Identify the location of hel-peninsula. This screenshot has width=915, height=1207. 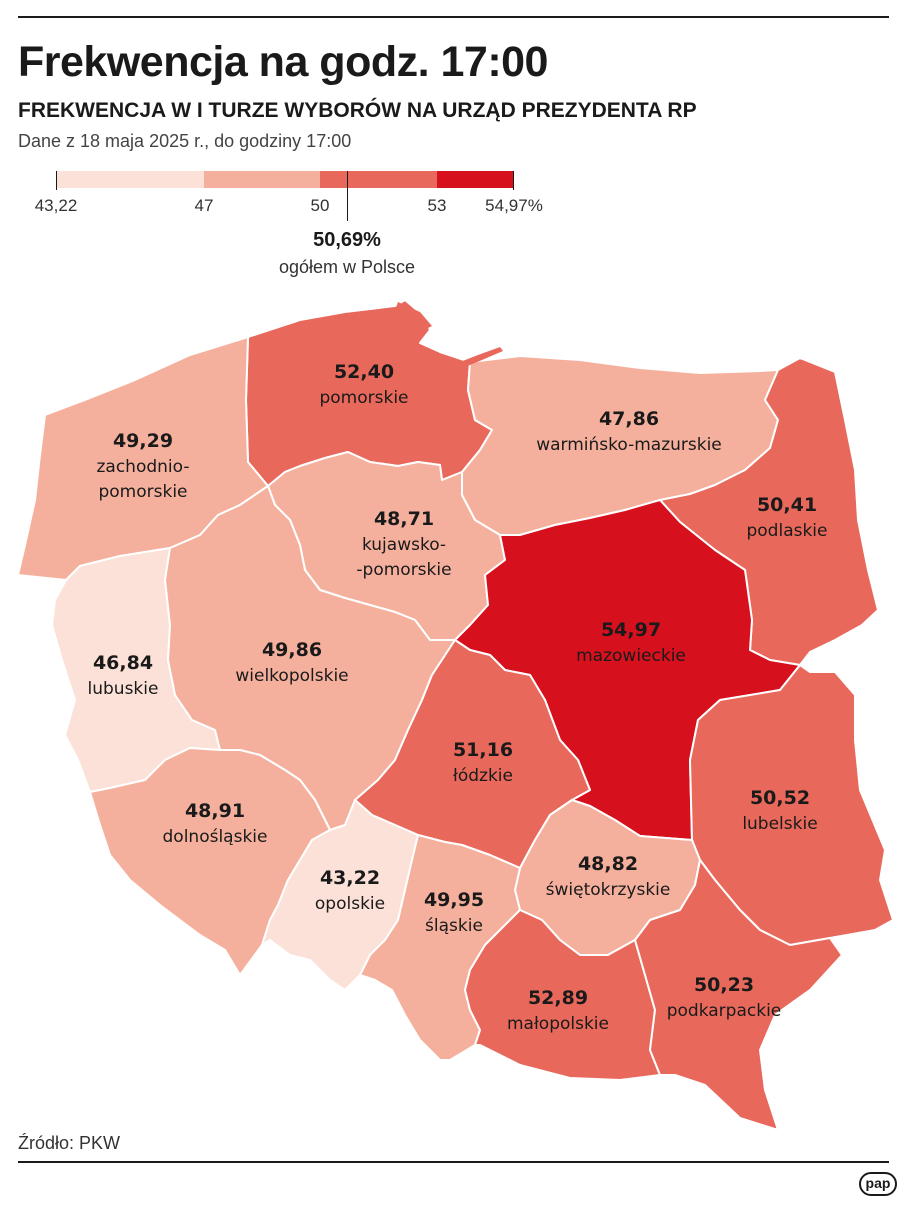
(414, 316).